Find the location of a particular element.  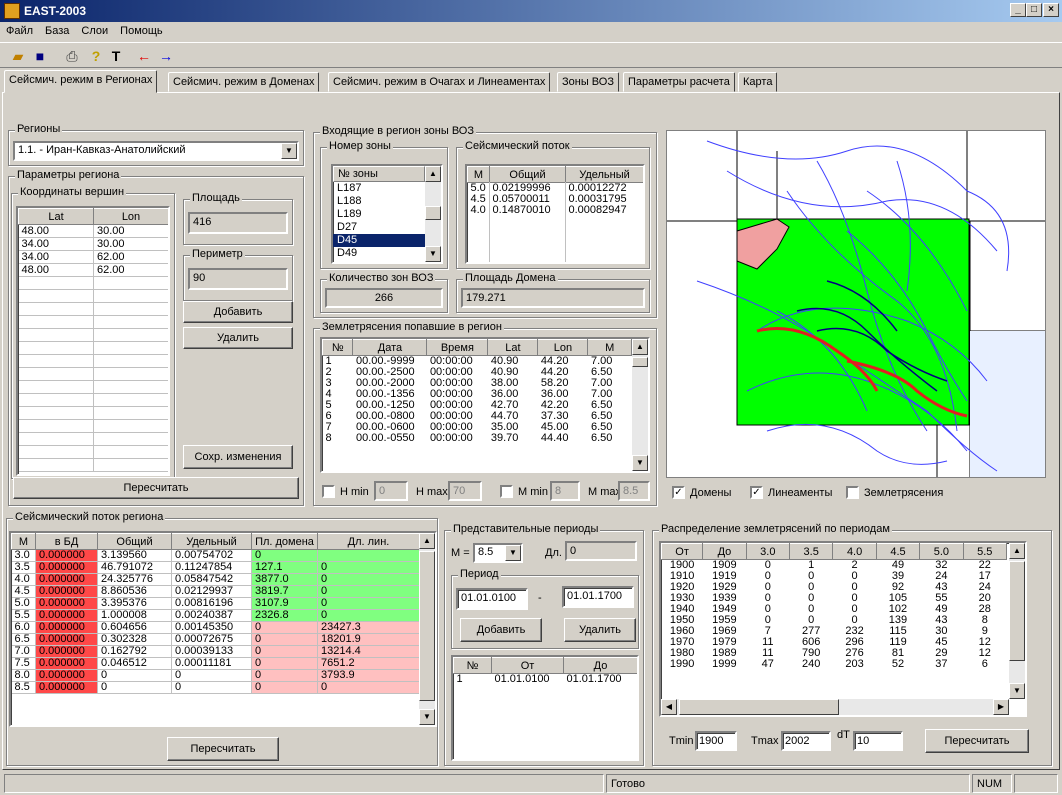

column-header: в БД is located at coordinates (66, 541).